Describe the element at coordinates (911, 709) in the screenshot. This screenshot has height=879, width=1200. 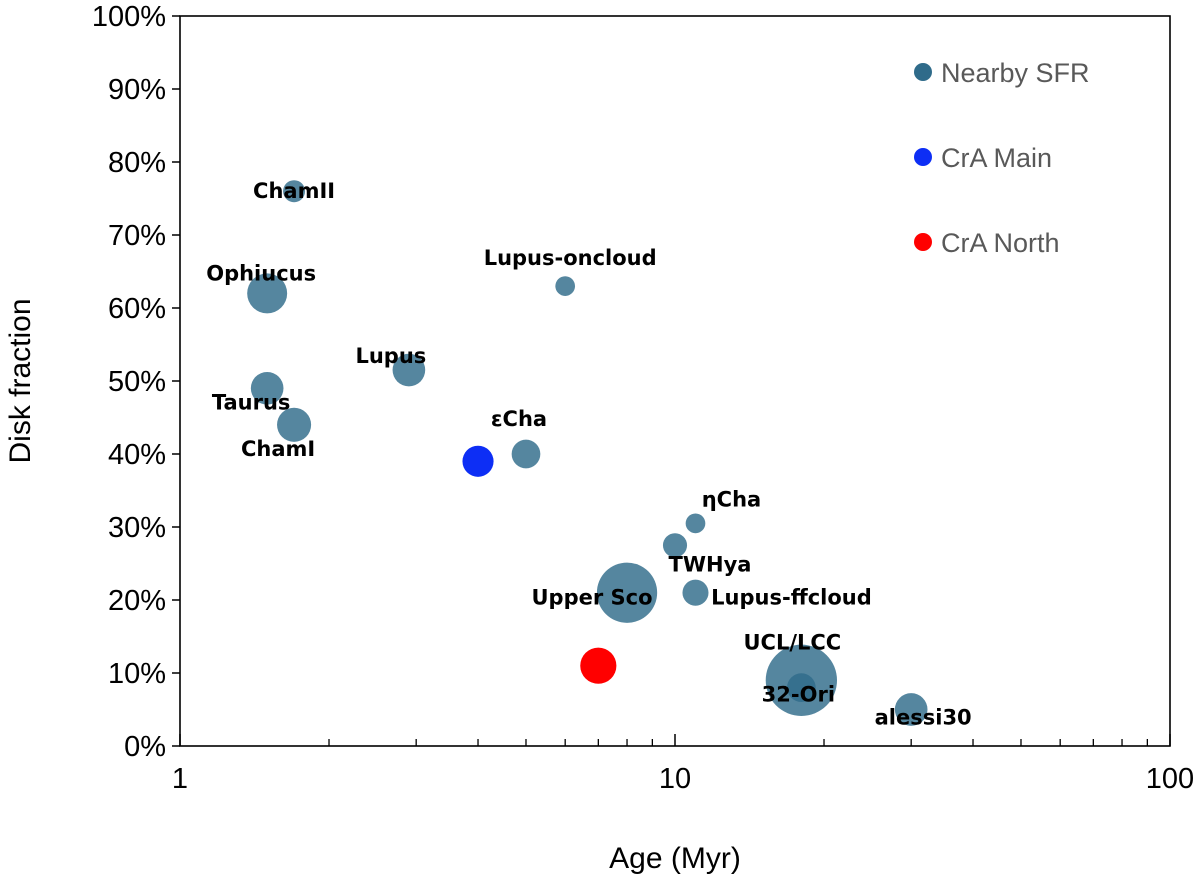
I see `bubble-alessi30` at that location.